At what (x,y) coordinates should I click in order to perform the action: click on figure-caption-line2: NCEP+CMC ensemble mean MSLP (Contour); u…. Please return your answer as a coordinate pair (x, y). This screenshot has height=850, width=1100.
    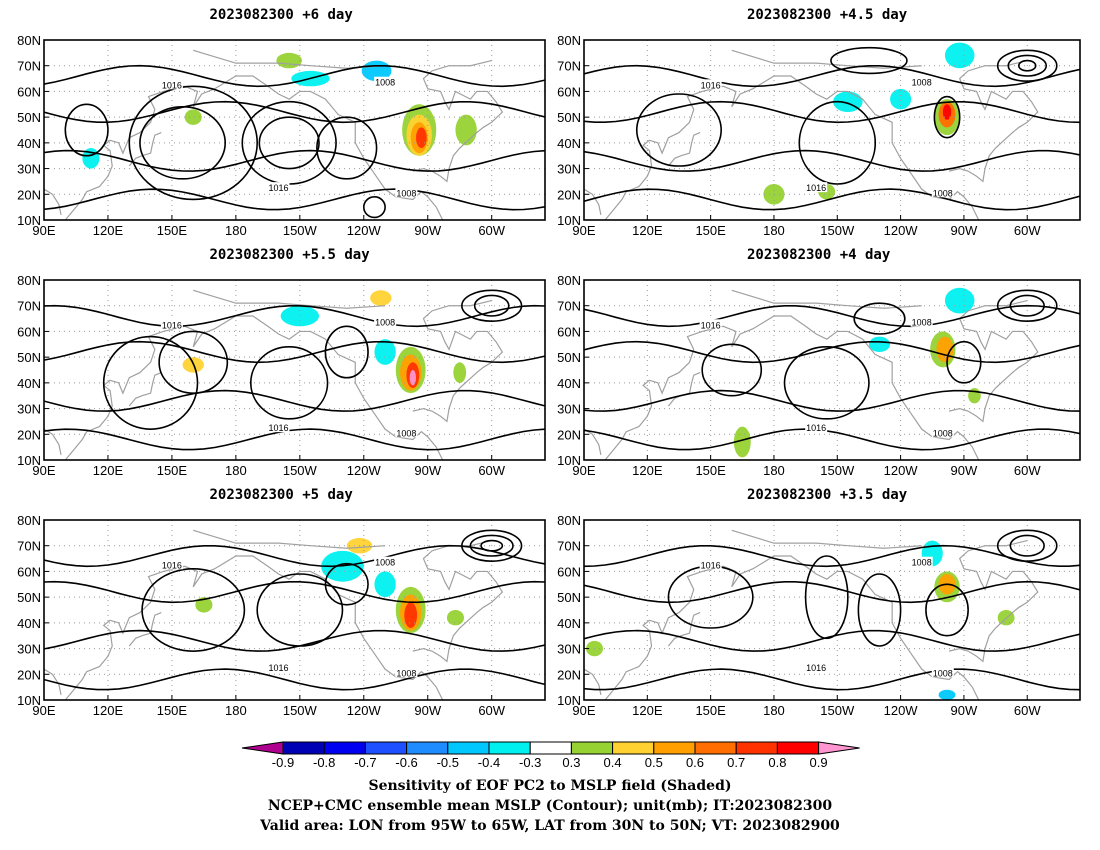
    Looking at the image, I should click on (550, 806).